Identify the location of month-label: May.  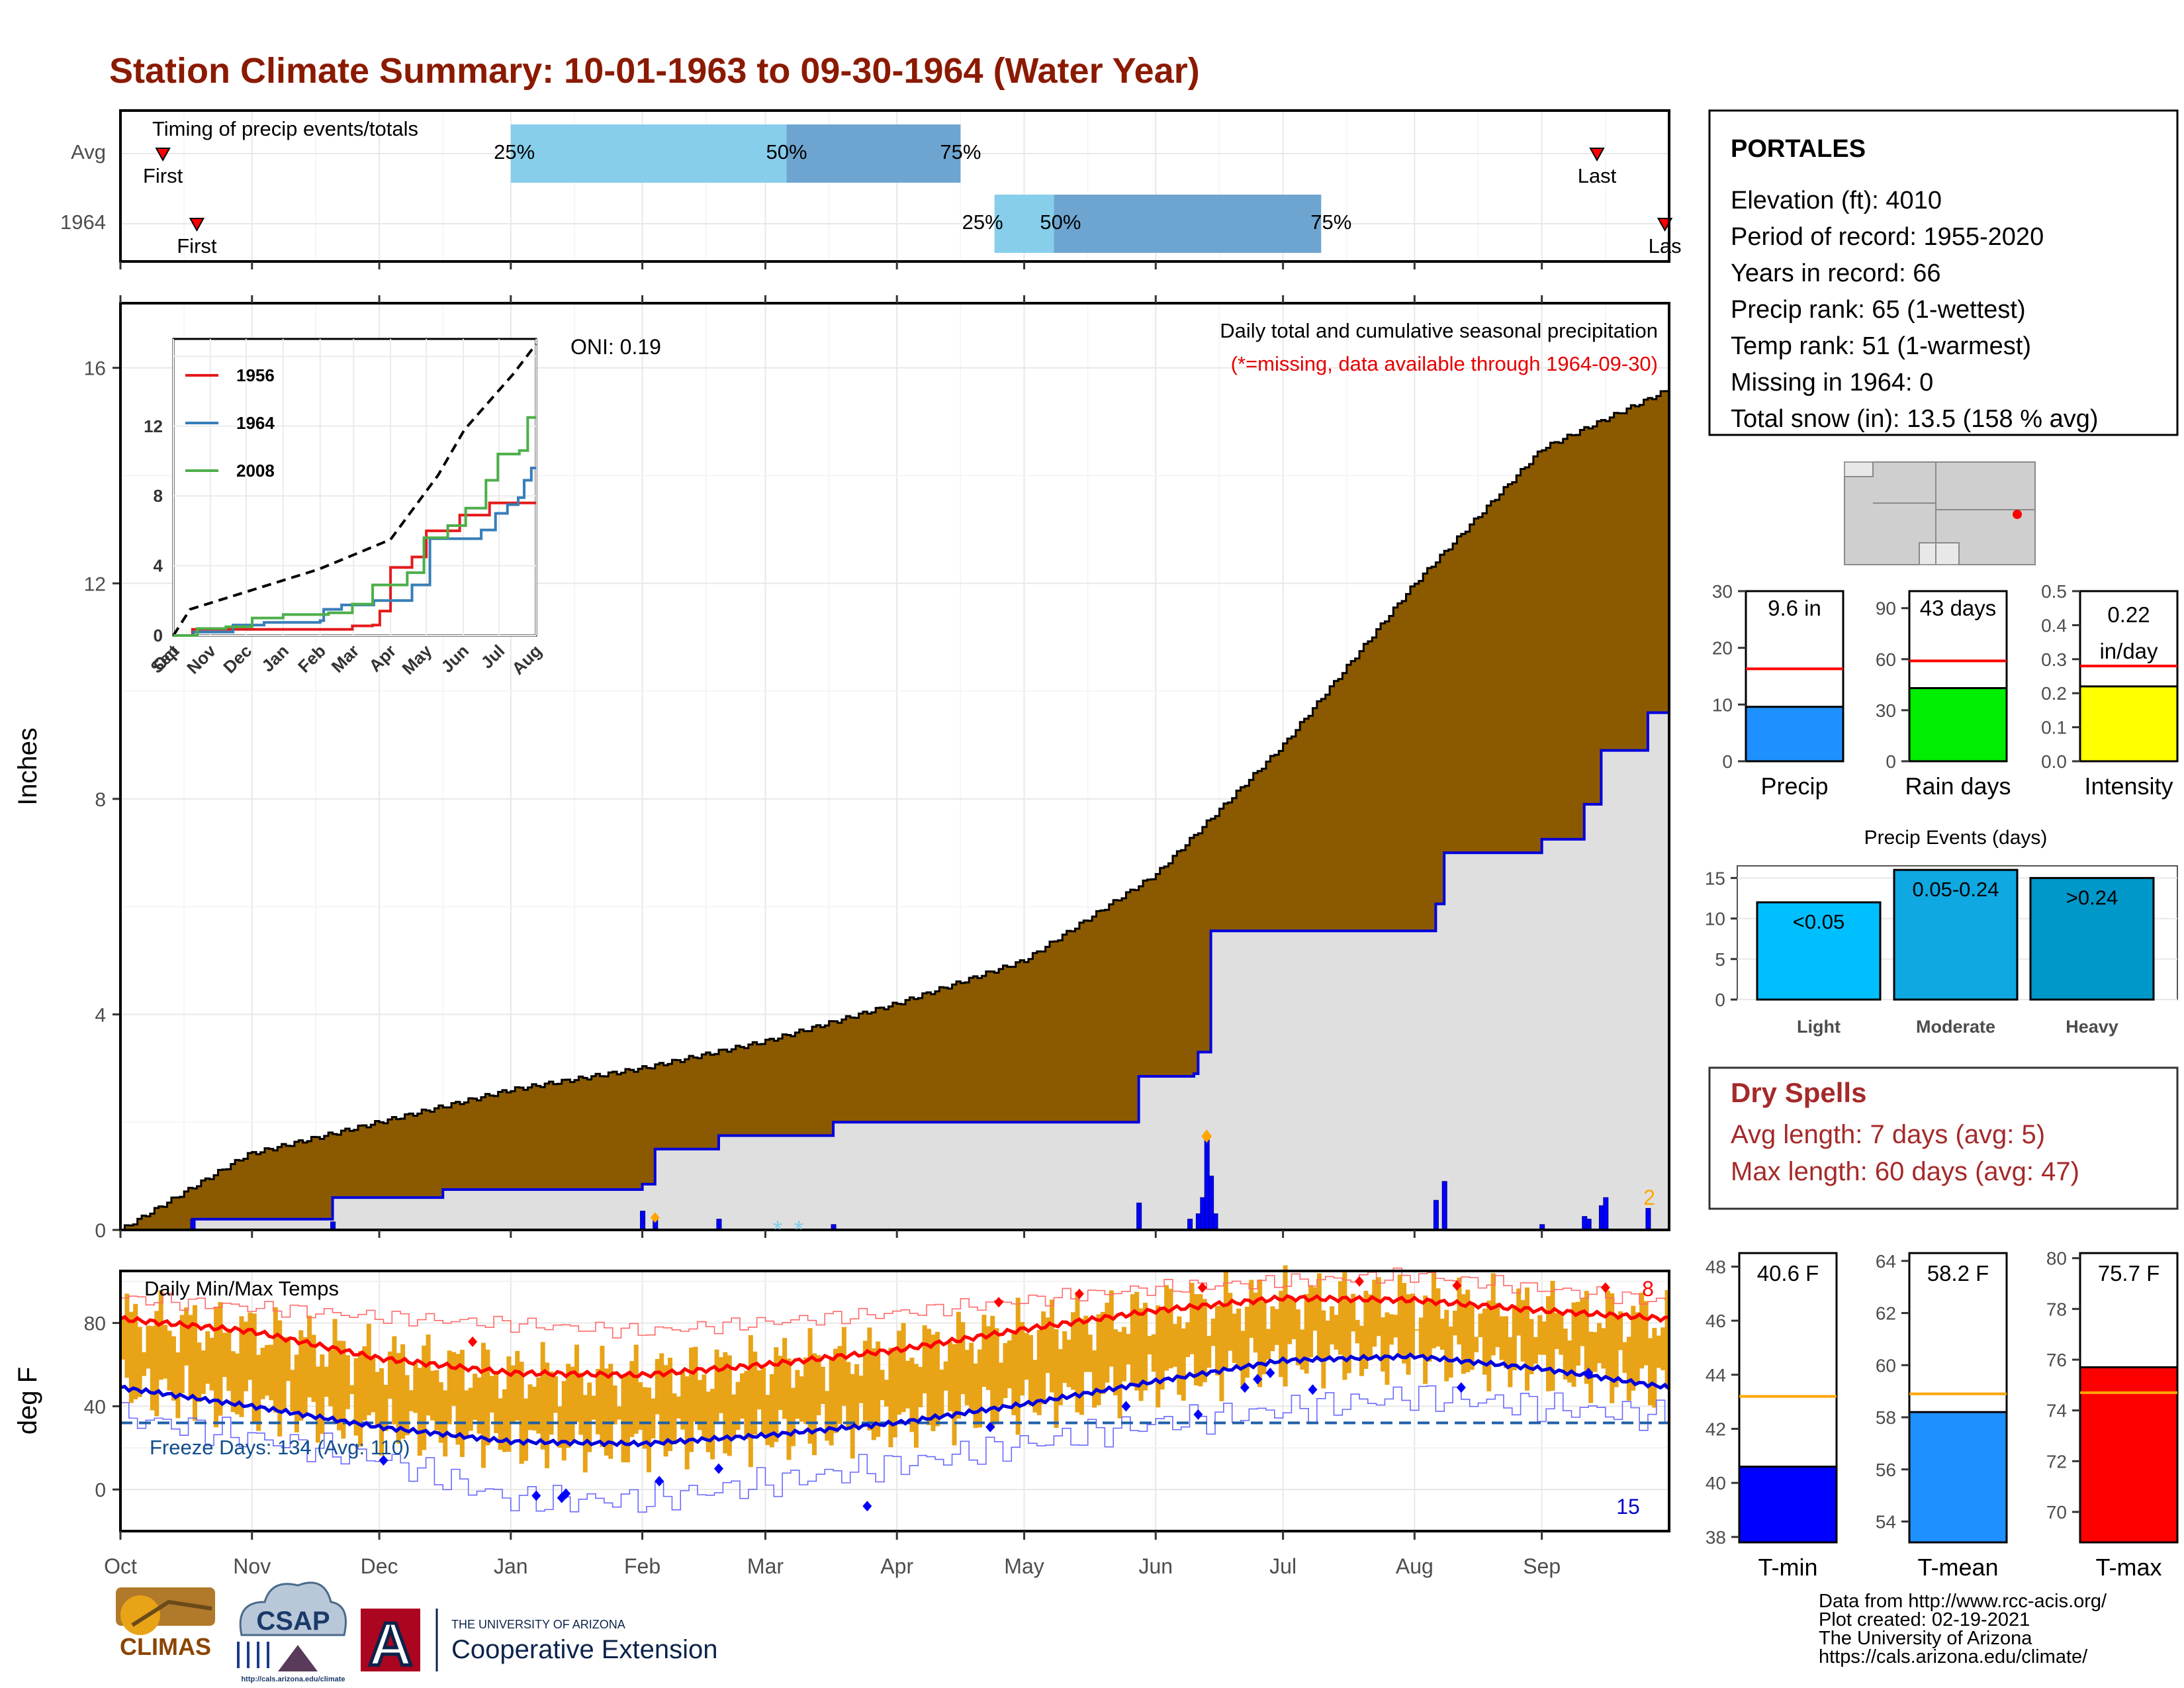
(1024, 1566).